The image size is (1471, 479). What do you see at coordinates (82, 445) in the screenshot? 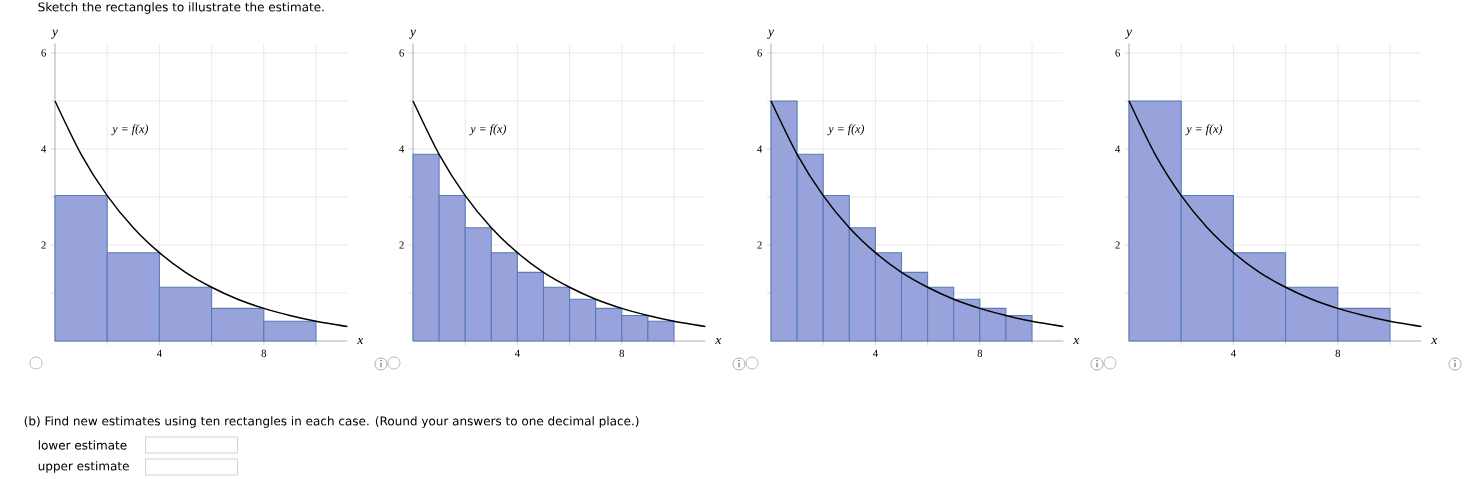
I see `text: lower estimate` at bounding box center [82, 445].